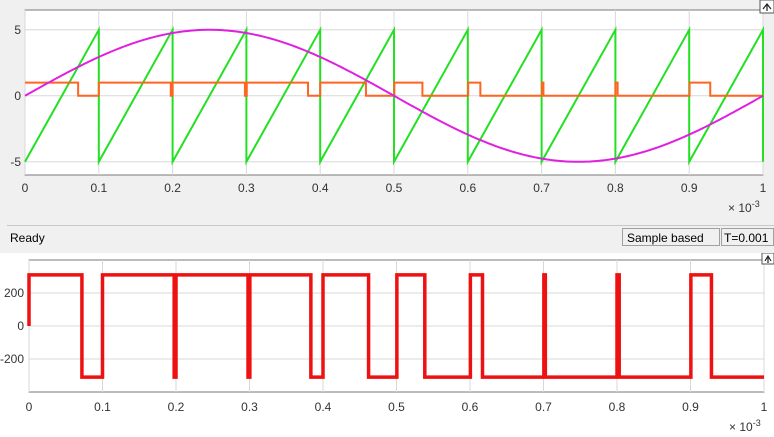 This screenshot has height=437, width=774. What do you see at coordinates (15, 162) in the screenshot?
I see `y-tick-label: -5` at bounding box center [15, 162].